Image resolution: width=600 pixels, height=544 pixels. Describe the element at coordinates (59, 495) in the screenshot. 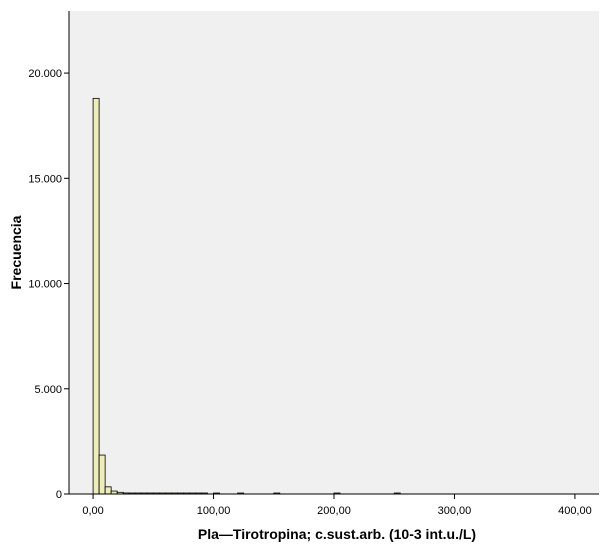

I see `y-tick-label: 0` at that location.